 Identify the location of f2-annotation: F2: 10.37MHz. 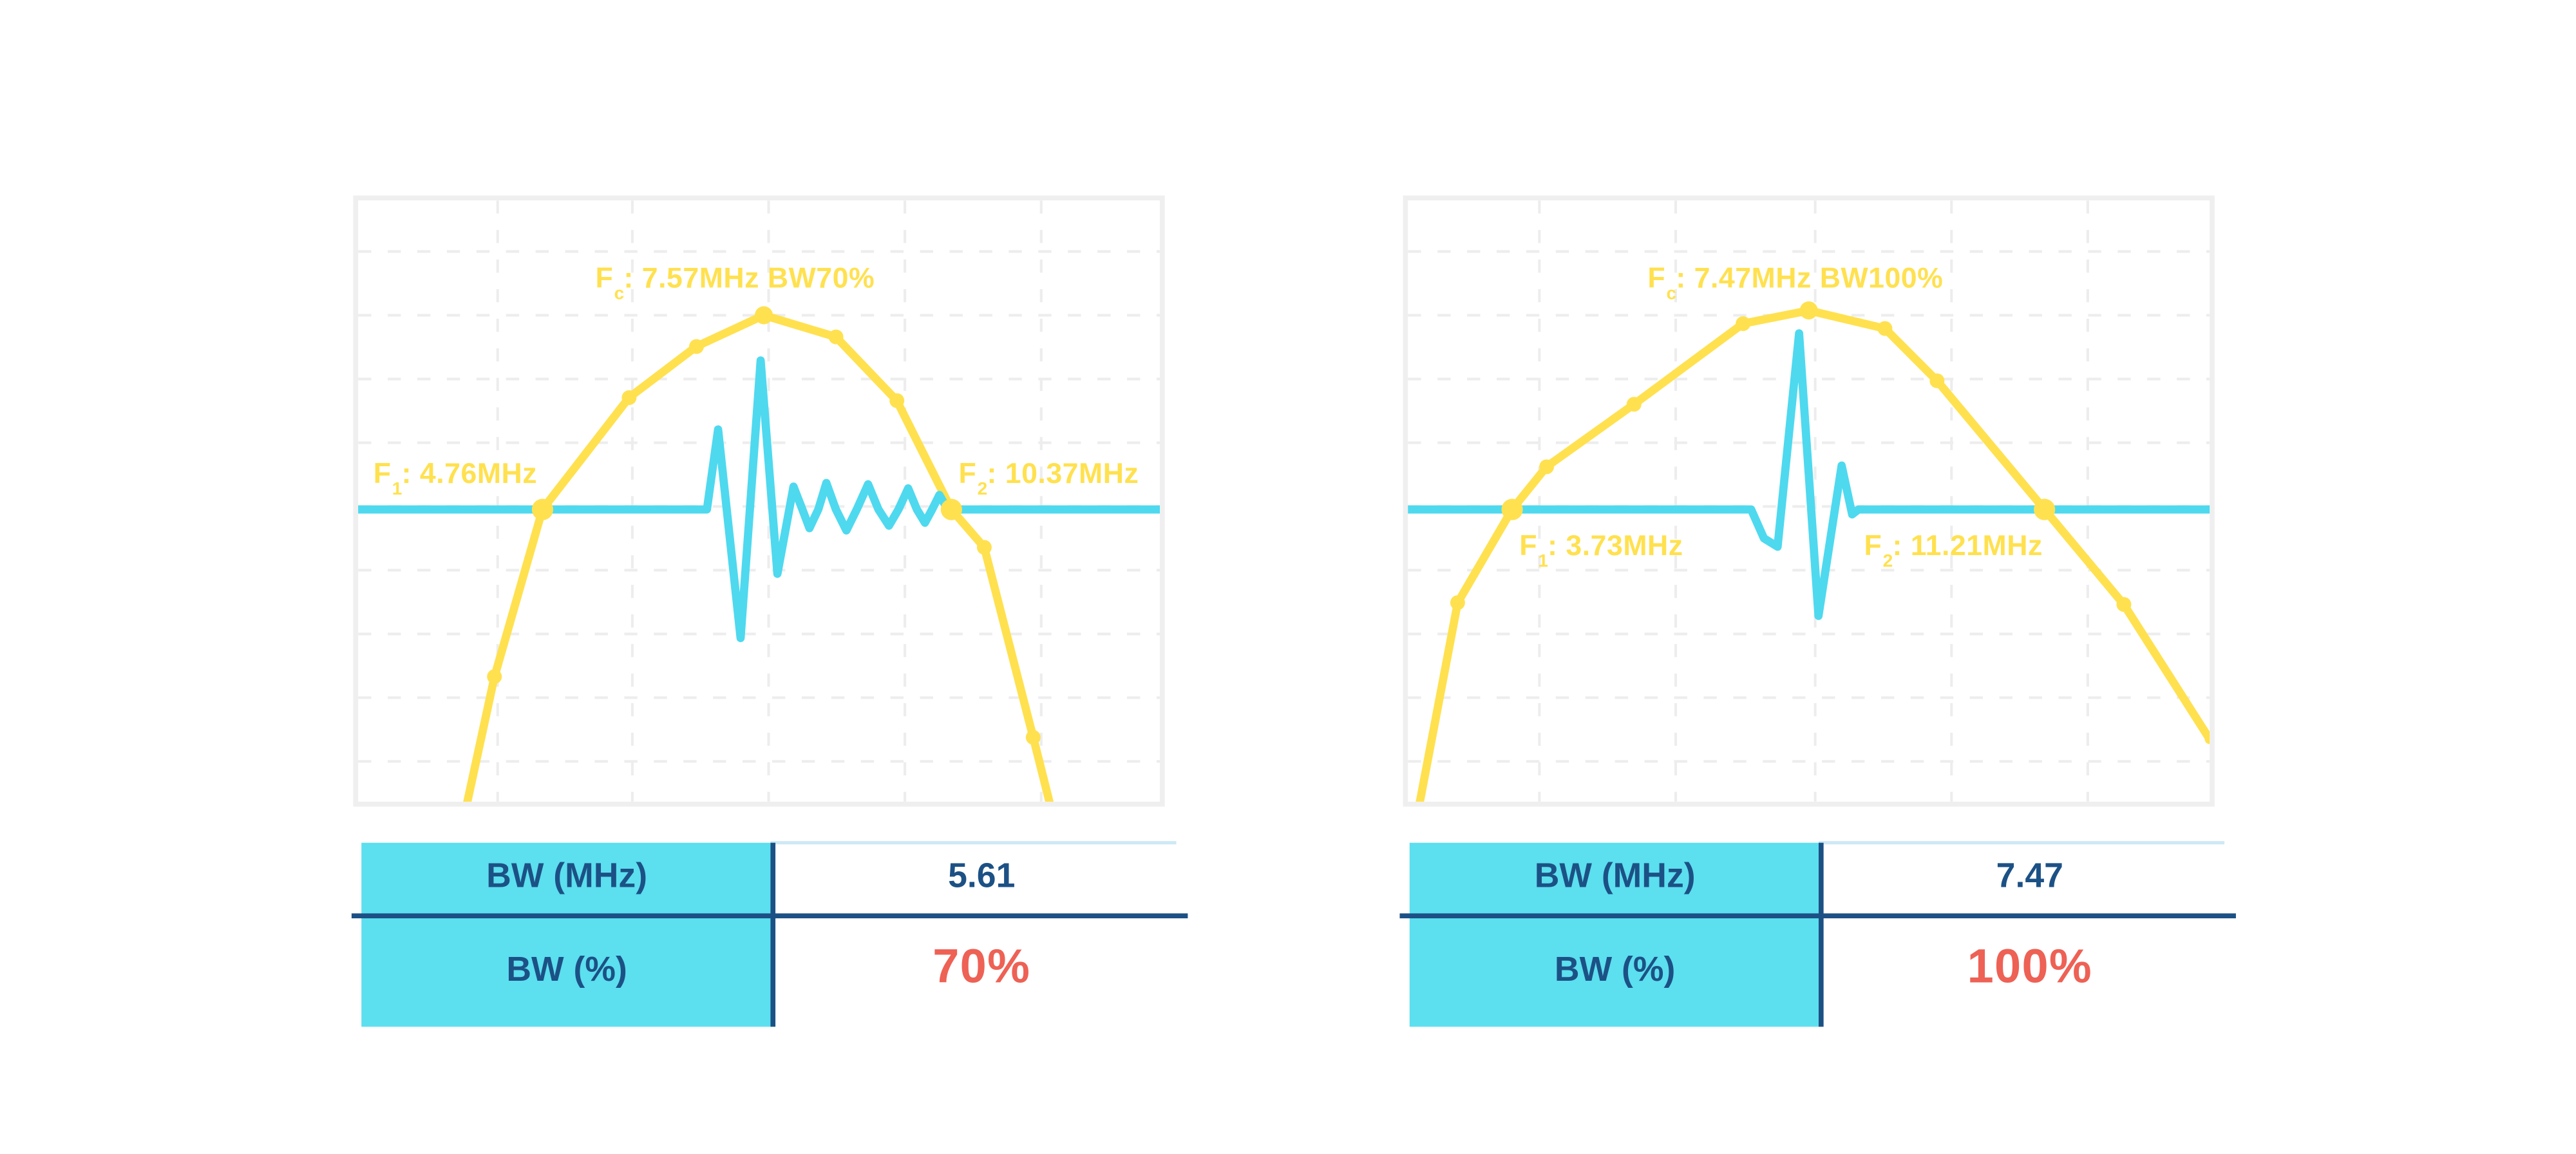
(1048, 477).